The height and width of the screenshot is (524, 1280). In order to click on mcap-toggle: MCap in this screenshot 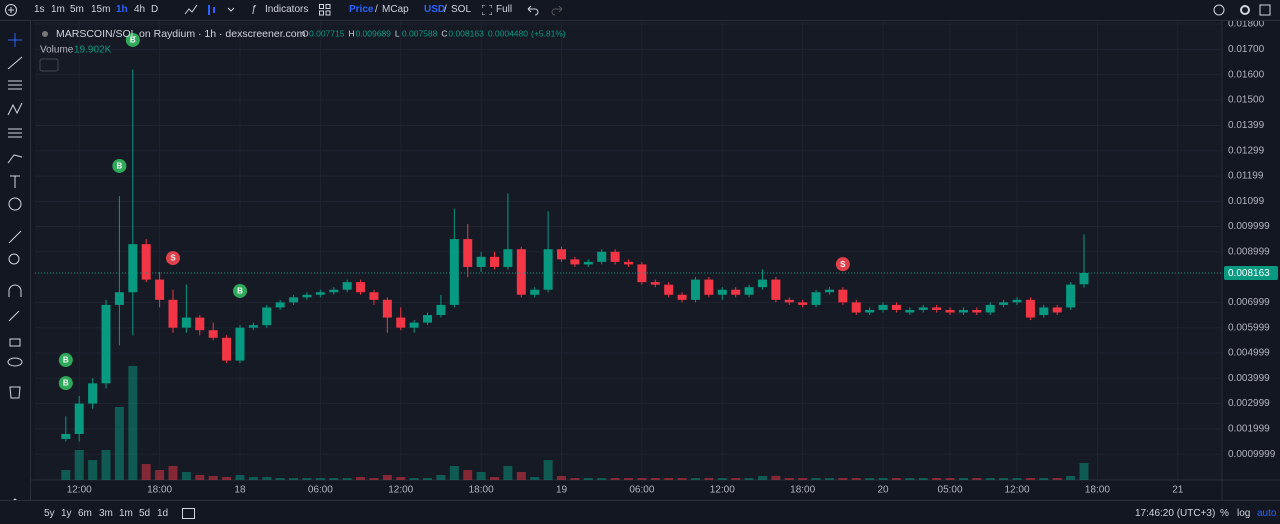, I will do `click(395, 9)`.